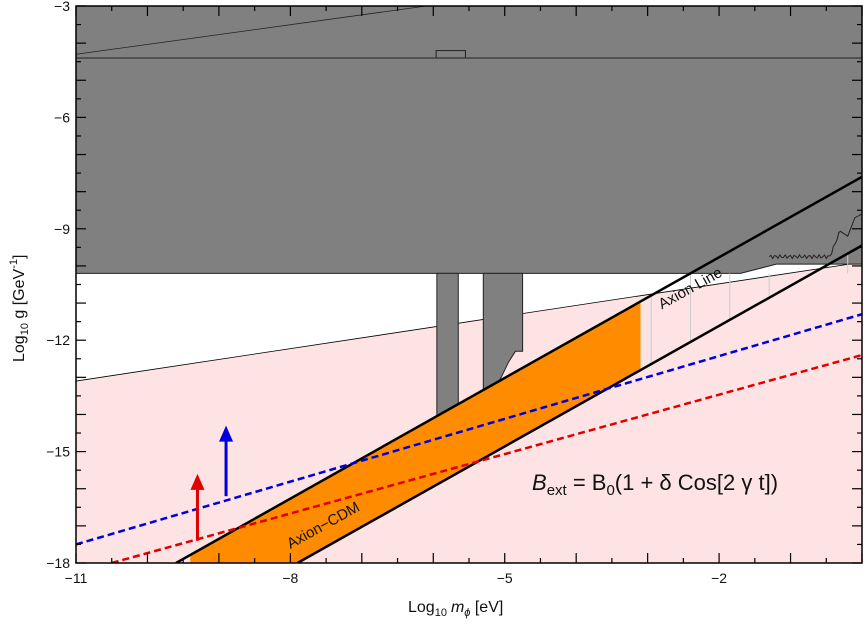 The image size is (864, 627). I want to click on x-axis-var: m, so click(457, 607).